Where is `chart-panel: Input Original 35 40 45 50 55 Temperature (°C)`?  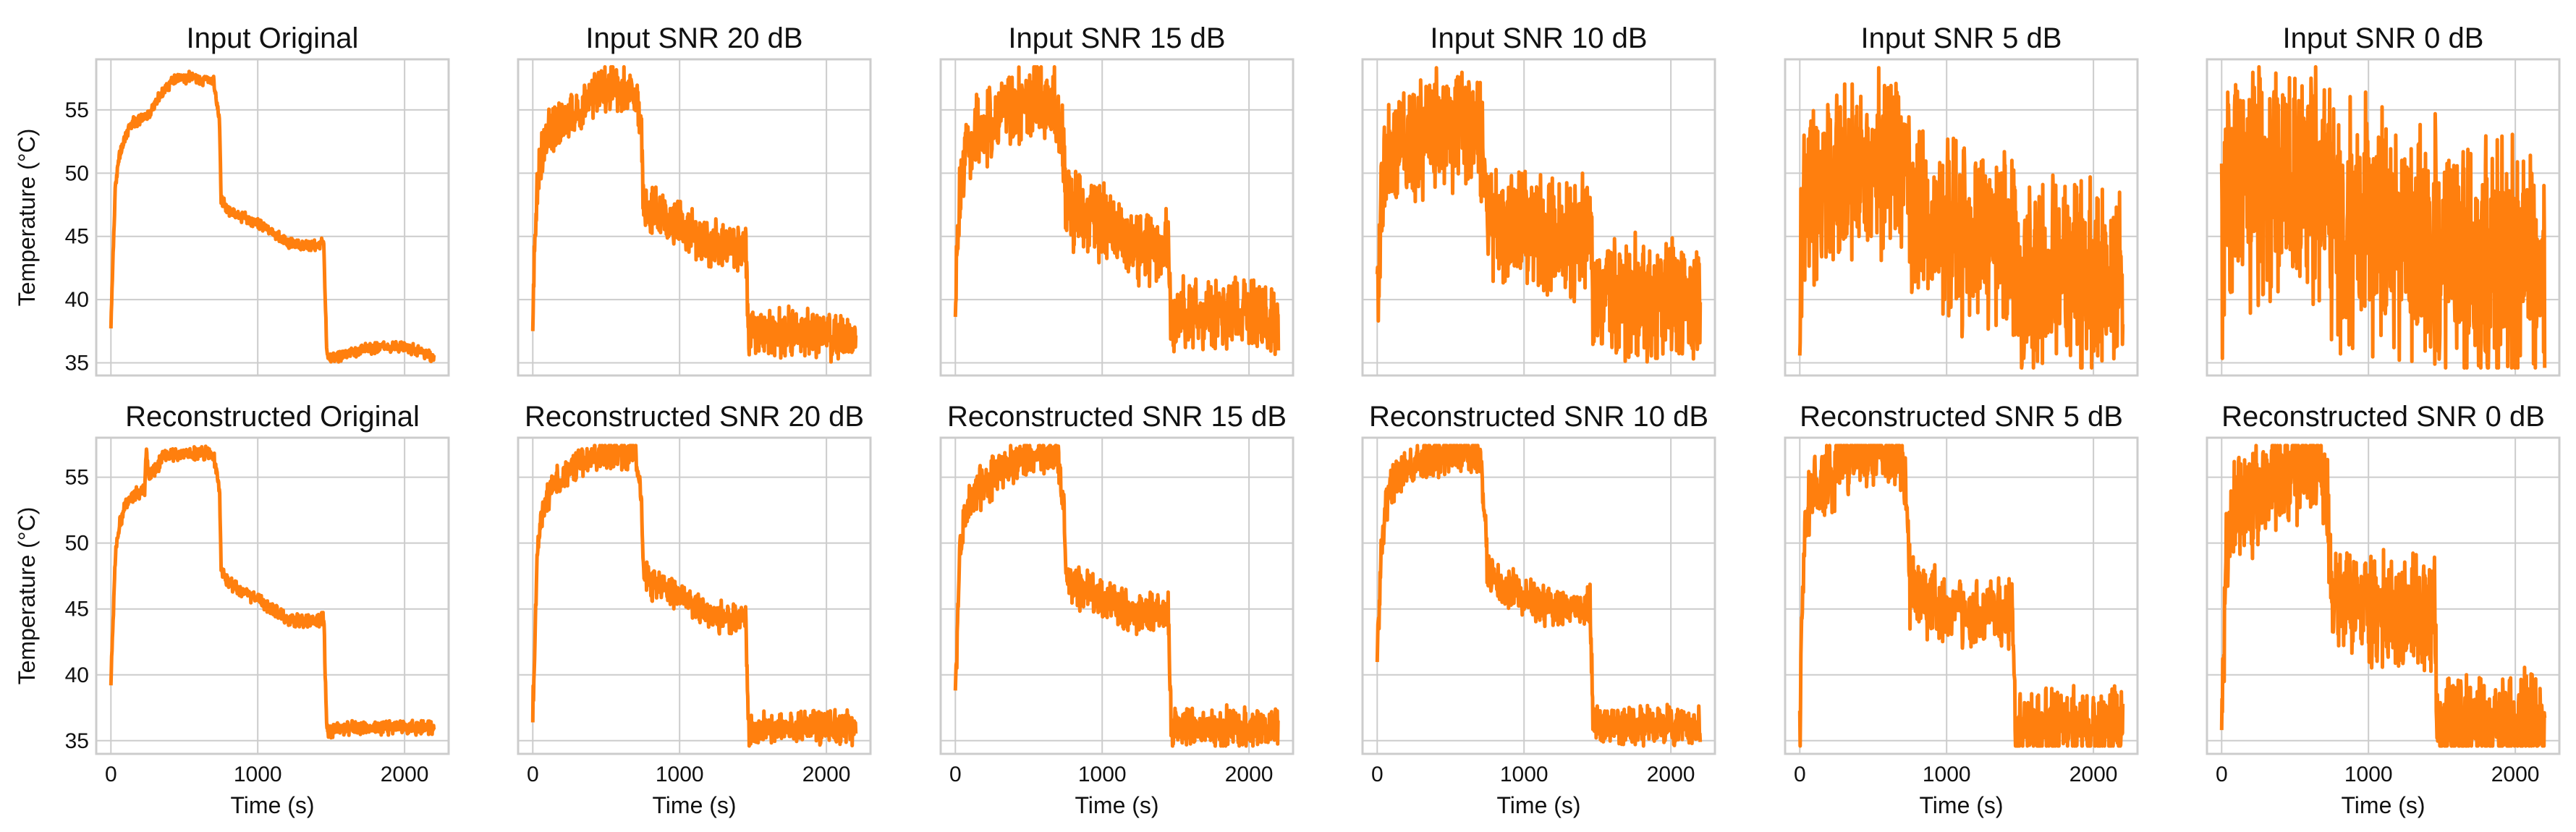
chart-panel: Input Original 35 40 45 50 55 Temperature (°C) is located at coordinates (232, 200).